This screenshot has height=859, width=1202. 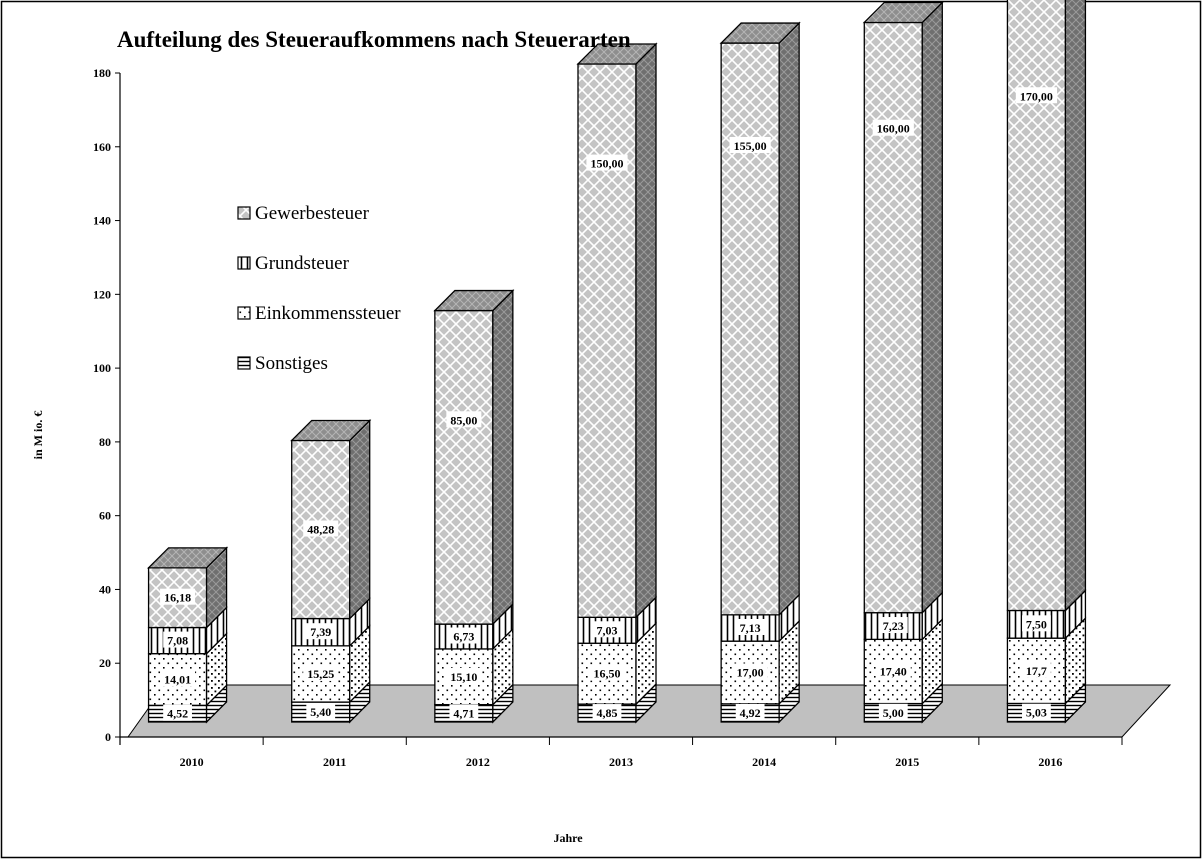 I want to click on data-label: 17,00, so click(x=750, y=672).